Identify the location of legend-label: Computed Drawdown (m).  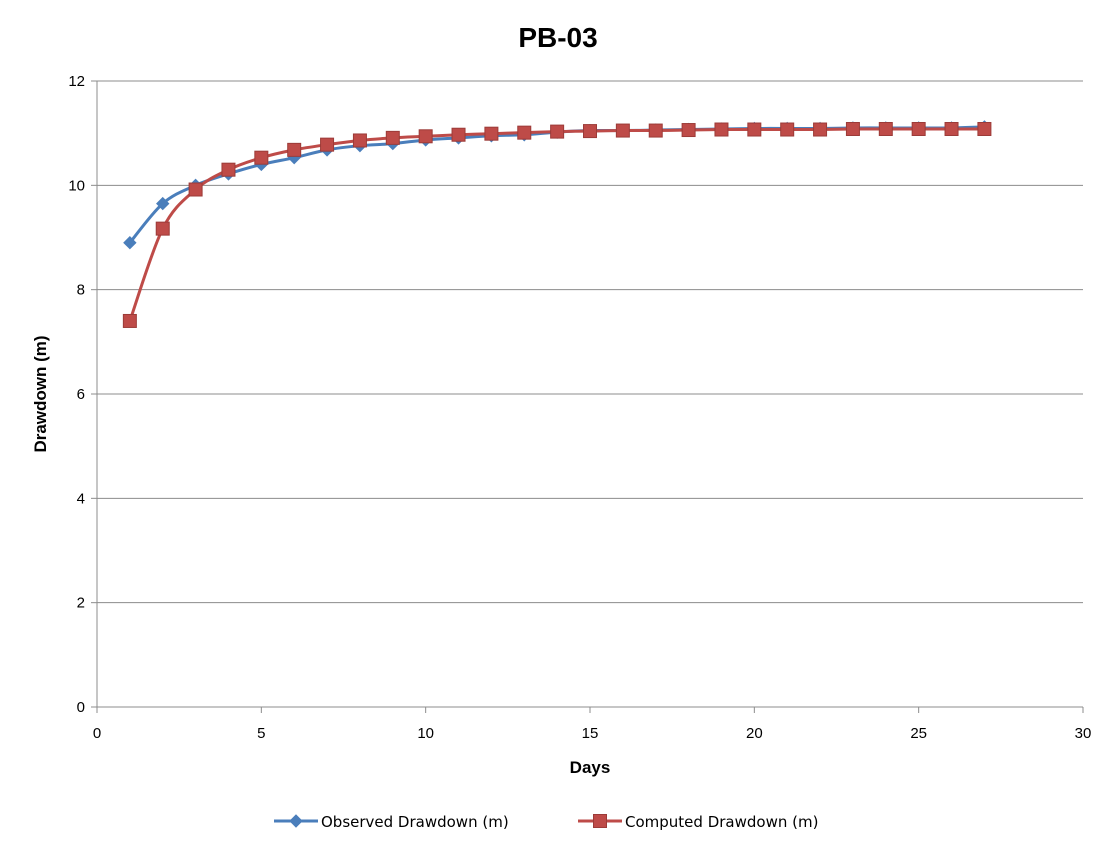
(721, 822).